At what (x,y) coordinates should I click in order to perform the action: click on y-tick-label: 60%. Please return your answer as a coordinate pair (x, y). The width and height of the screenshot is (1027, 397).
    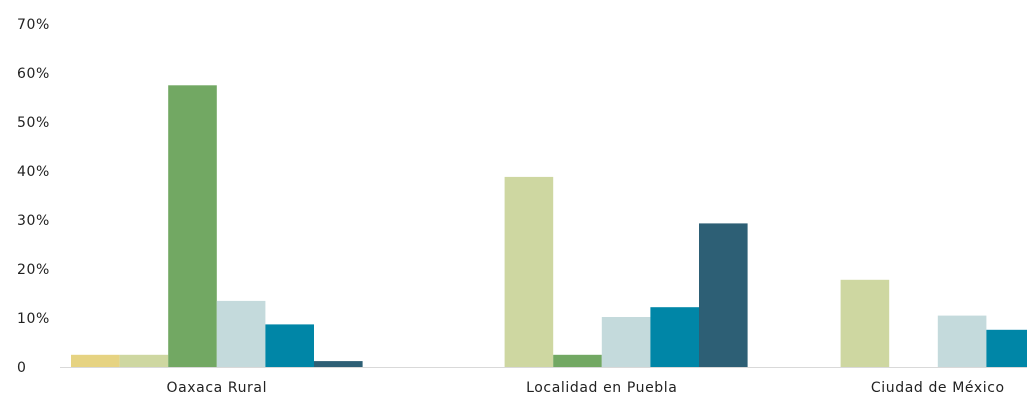
    Looking at the image, I should click on (33, 74).